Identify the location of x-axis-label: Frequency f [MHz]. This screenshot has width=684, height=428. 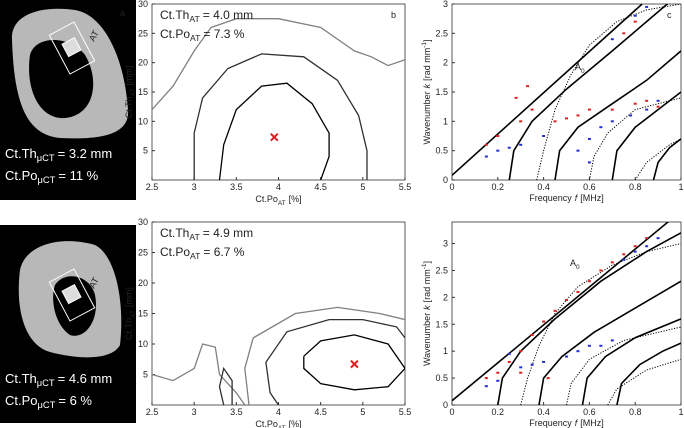
(566, 198).